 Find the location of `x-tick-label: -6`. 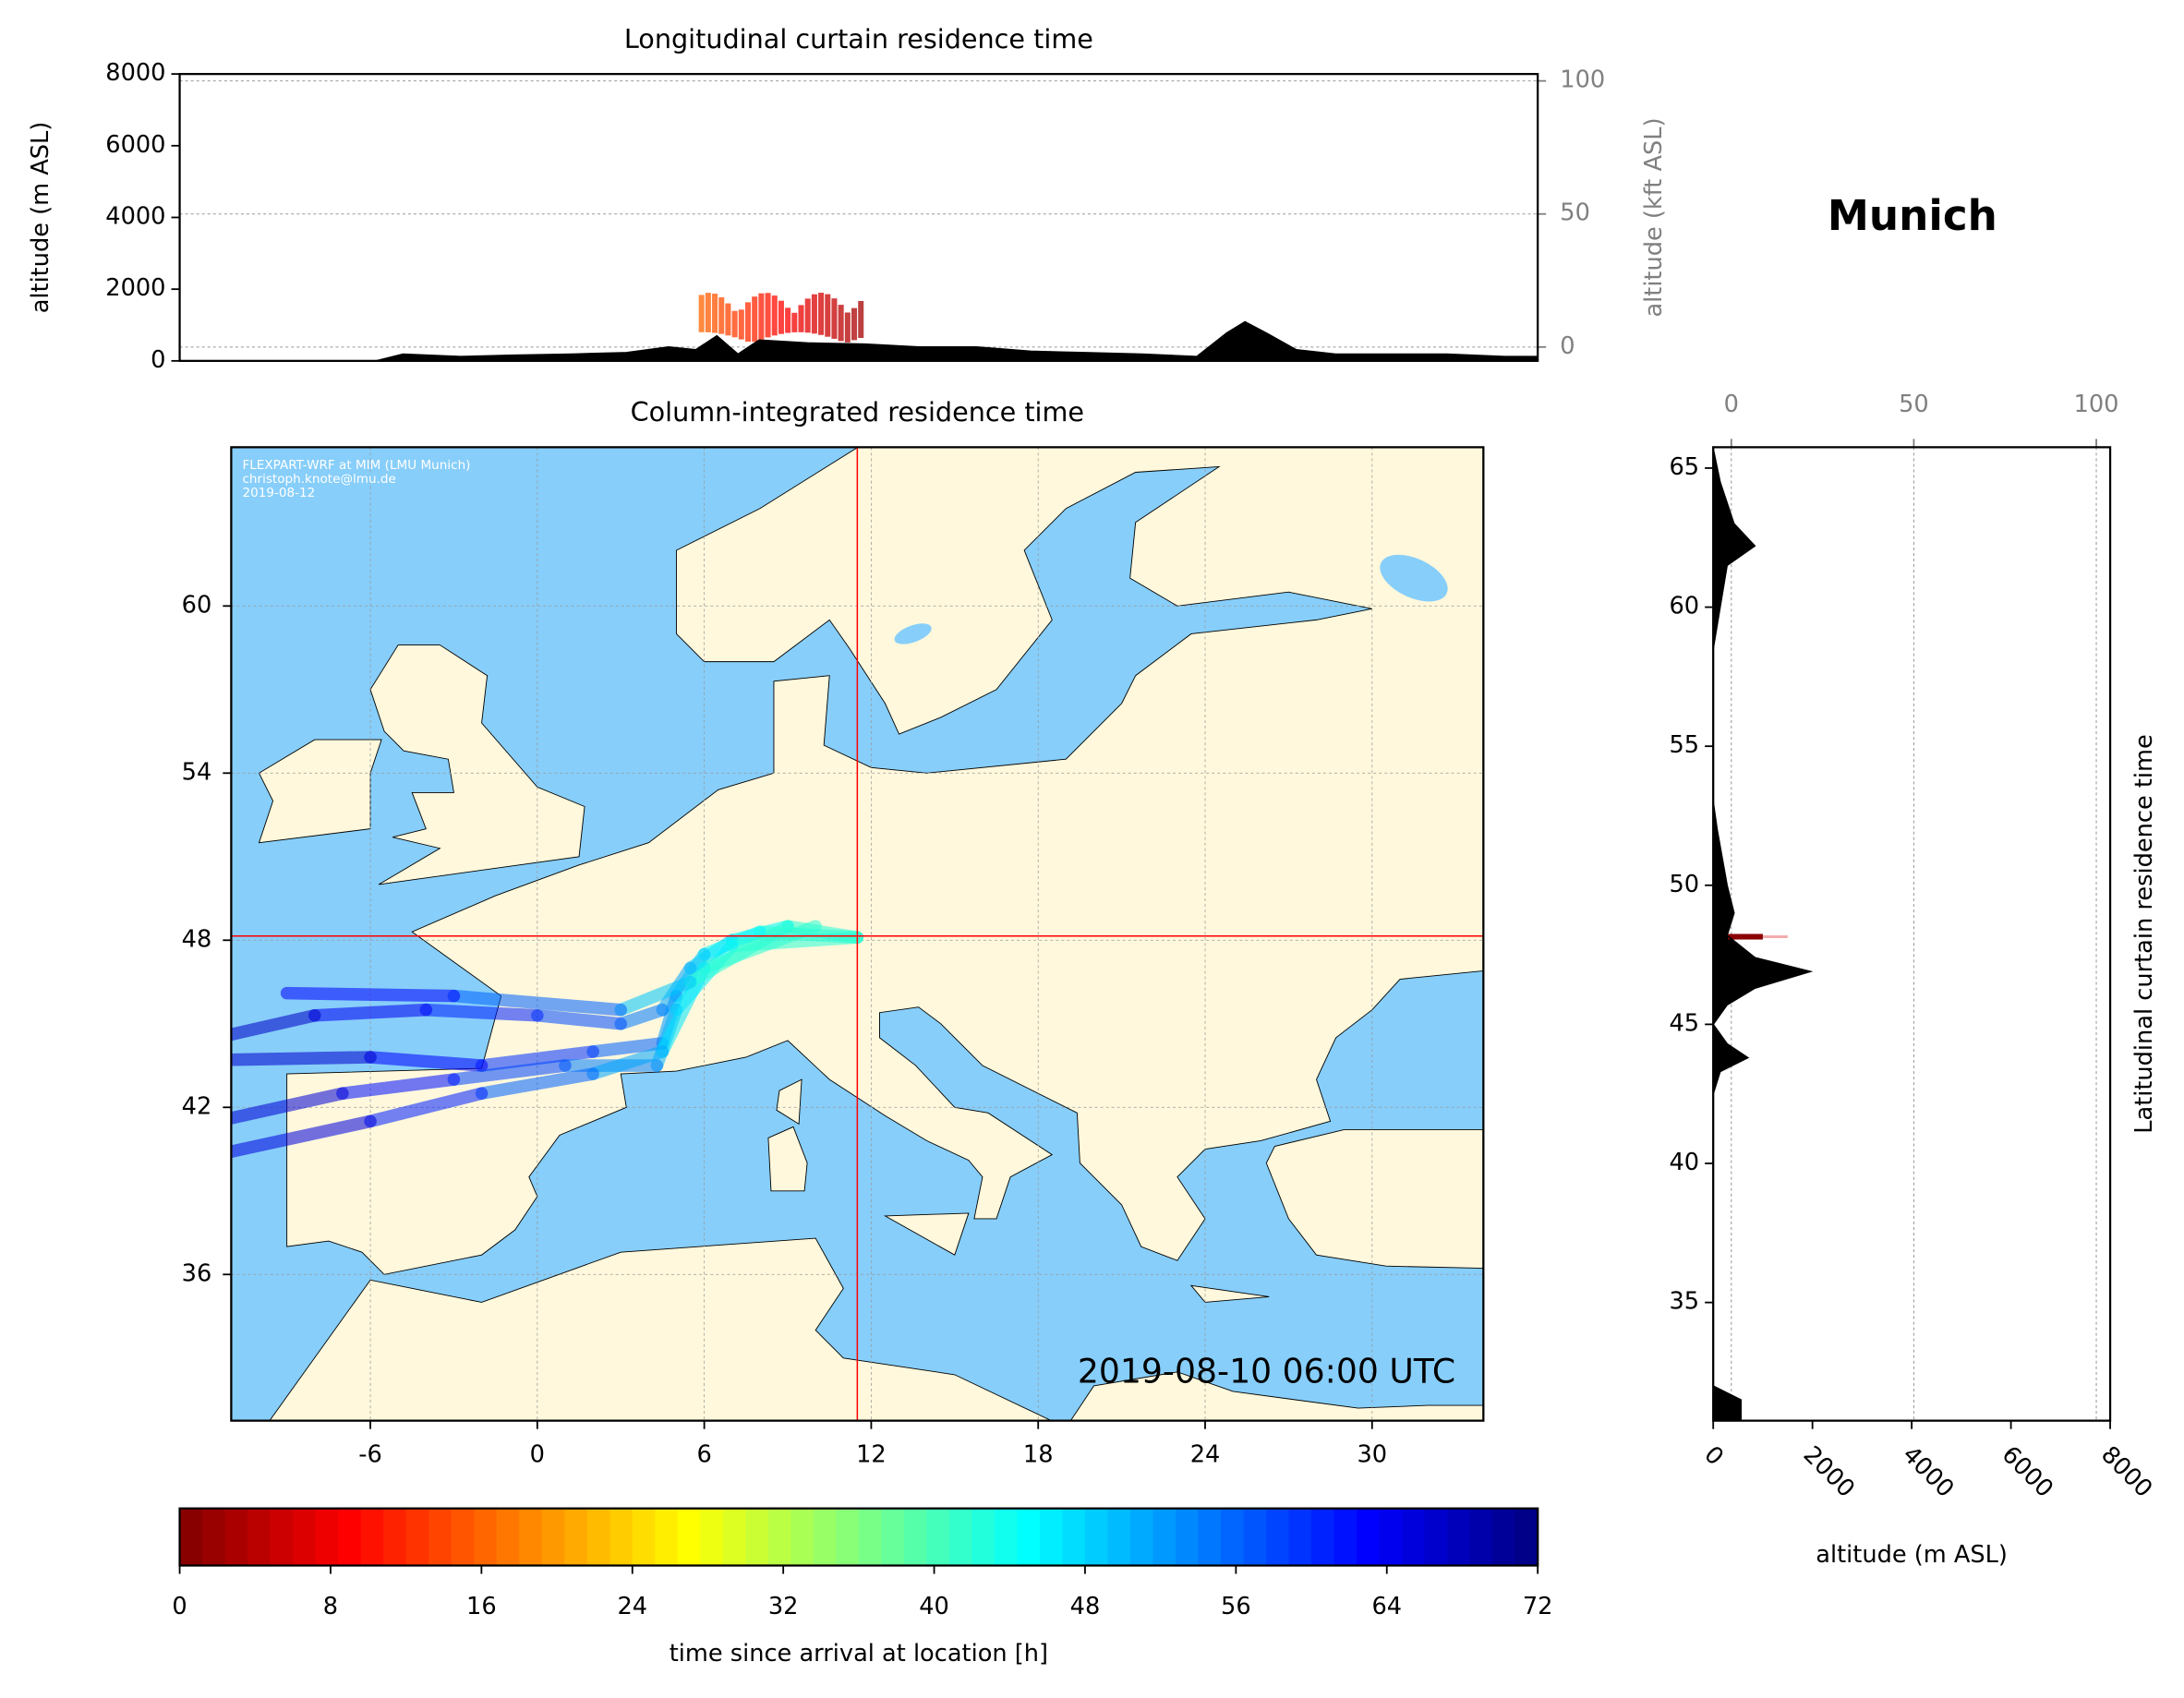

x-tick-label: -6 is located at coordinates (370, 1454).